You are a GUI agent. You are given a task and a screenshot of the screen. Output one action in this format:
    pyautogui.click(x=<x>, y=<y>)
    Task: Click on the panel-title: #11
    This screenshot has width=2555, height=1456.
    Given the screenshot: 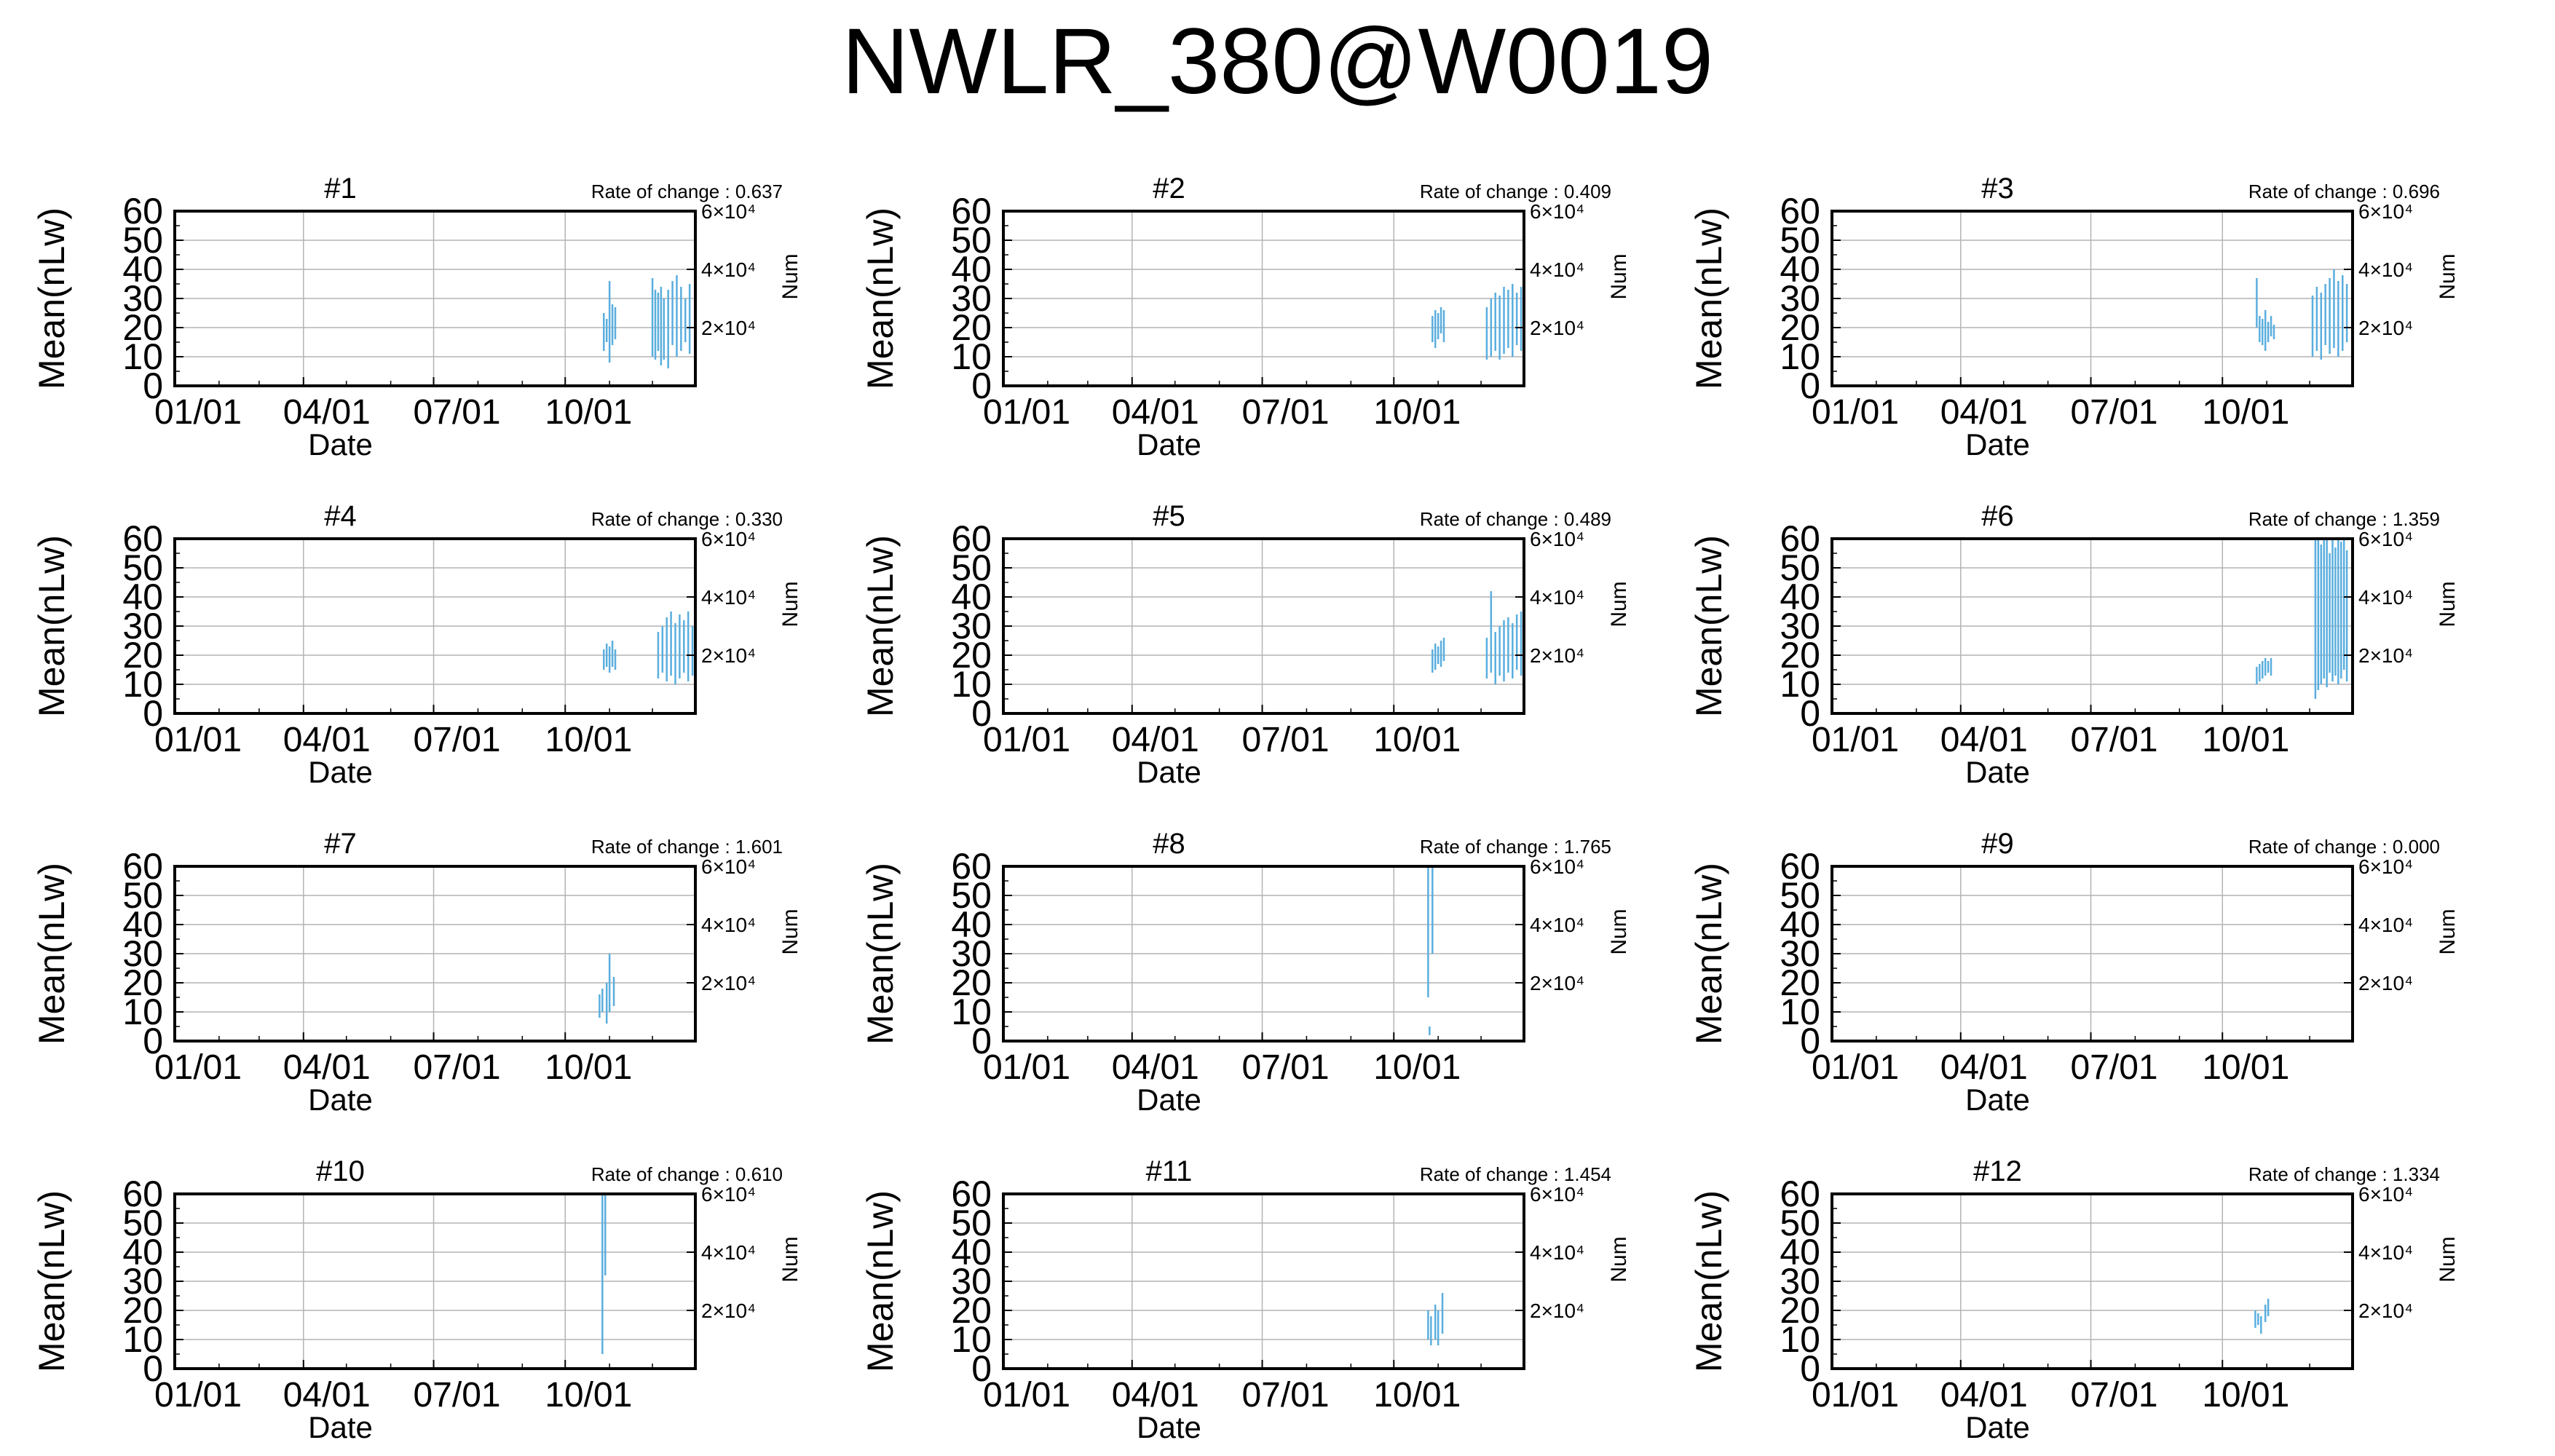 What is the action you would take?
    pyautogui.click(x=1169, y=1171)
    